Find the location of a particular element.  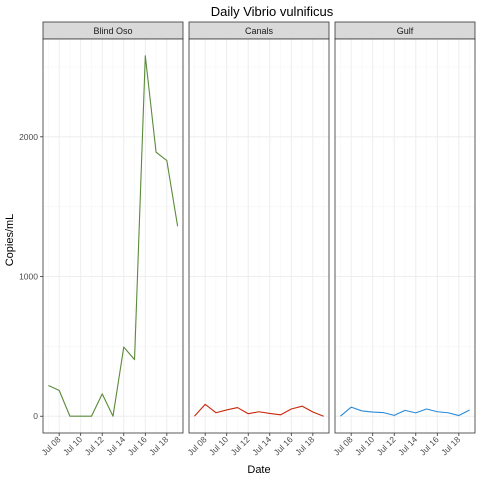

facet-strip-label: Gulf is located at coordinates (405, 31).